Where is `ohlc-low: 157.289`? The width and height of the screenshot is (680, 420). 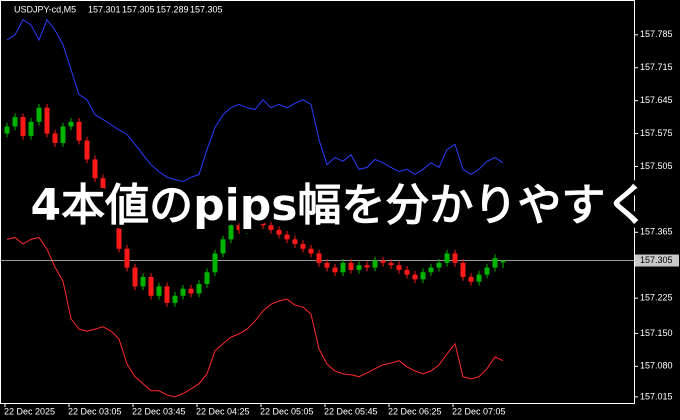 ohlc-low: 157.289 is located at coordinates (172, 9).